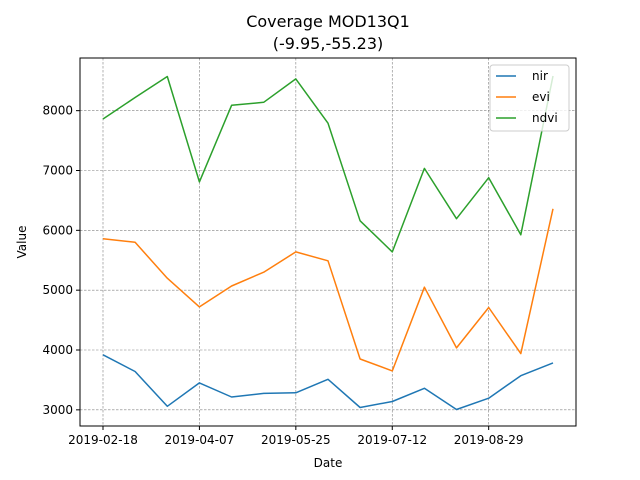 This screenshot has width=640, height=480. What do you see at coordinates (489, 440) in the screenshot?
I see `x-tick-label: 2019-08-29` at bounding box center [489, 440].